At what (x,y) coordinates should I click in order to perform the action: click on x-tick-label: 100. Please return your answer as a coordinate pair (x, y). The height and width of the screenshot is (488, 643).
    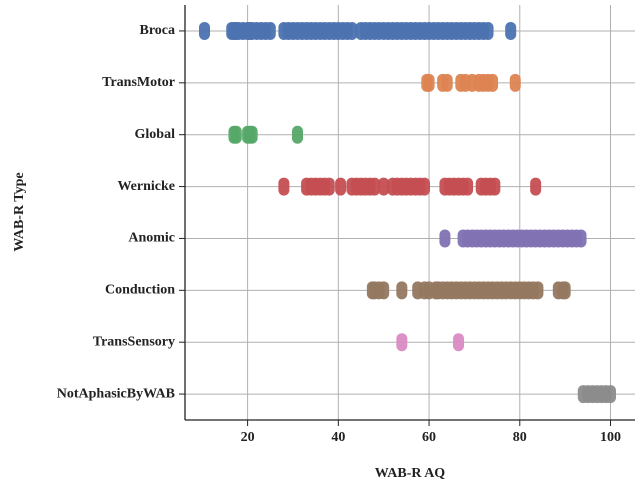
    Looking at the image, I should click on (610, 437).